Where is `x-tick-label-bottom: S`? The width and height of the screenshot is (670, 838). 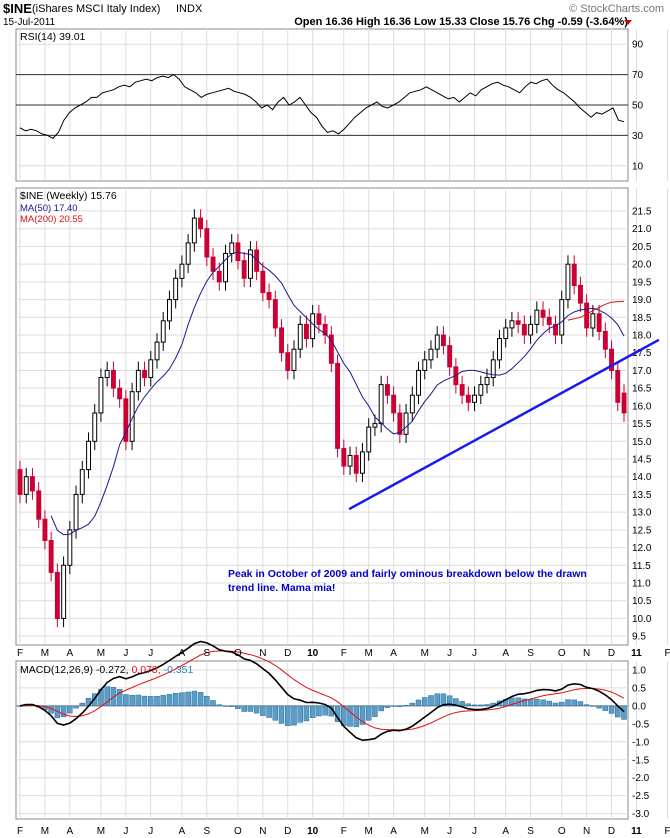 x-tick-label-bottom: S is located at coordinates (530, 831).